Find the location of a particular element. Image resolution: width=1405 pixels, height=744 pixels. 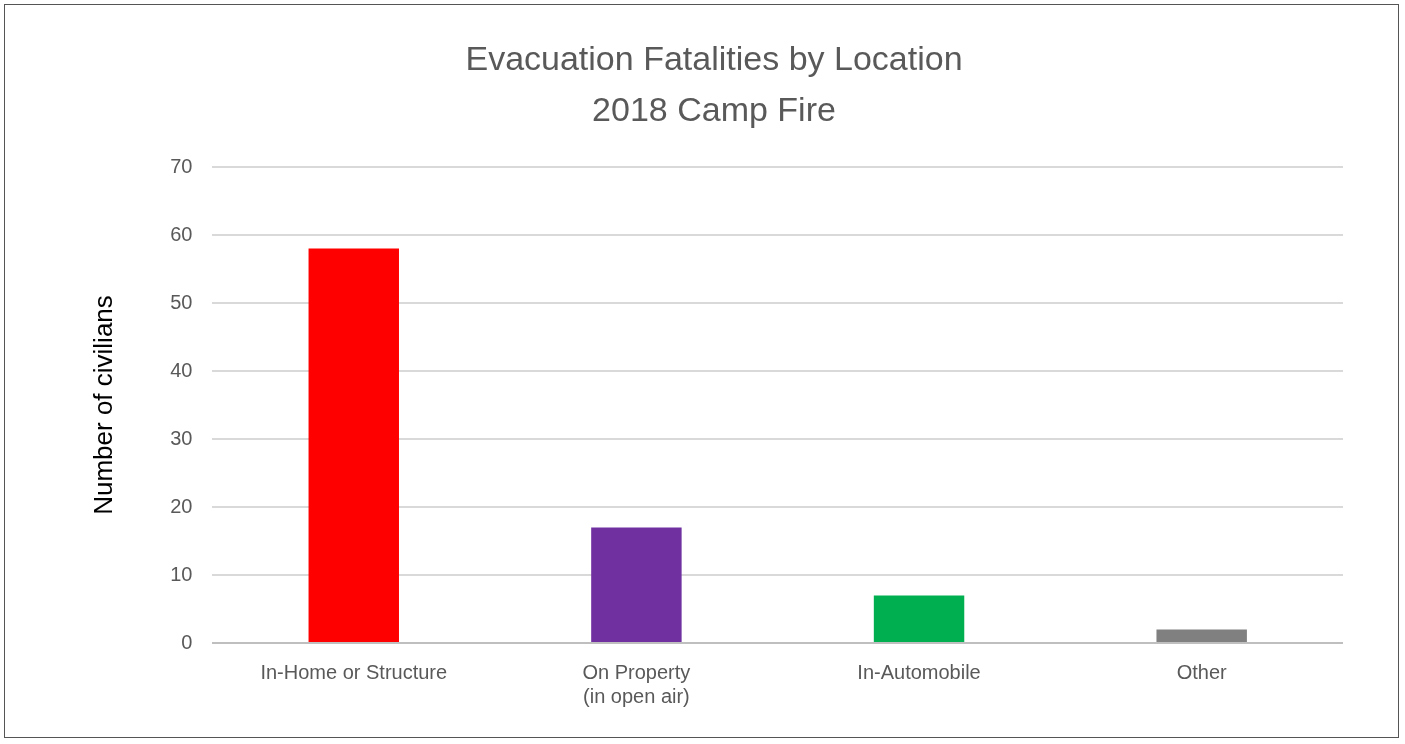

y-tick-label: 30 is located at coordinates (181, 437).